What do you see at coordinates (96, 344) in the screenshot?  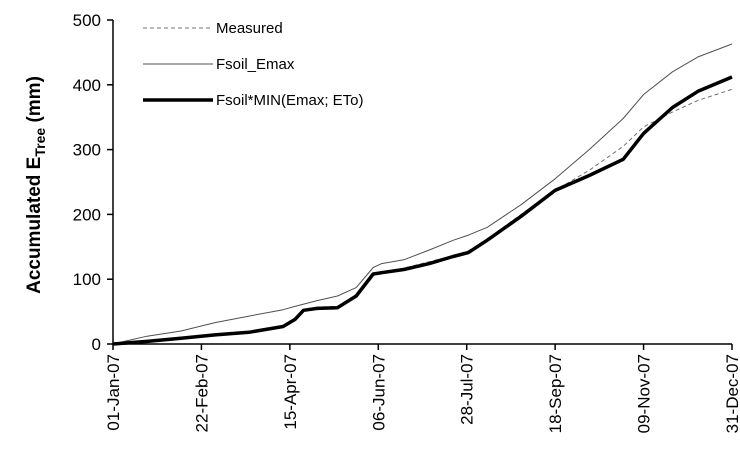 I see `y-tick-label: 0` at bounding box center [96, 344].